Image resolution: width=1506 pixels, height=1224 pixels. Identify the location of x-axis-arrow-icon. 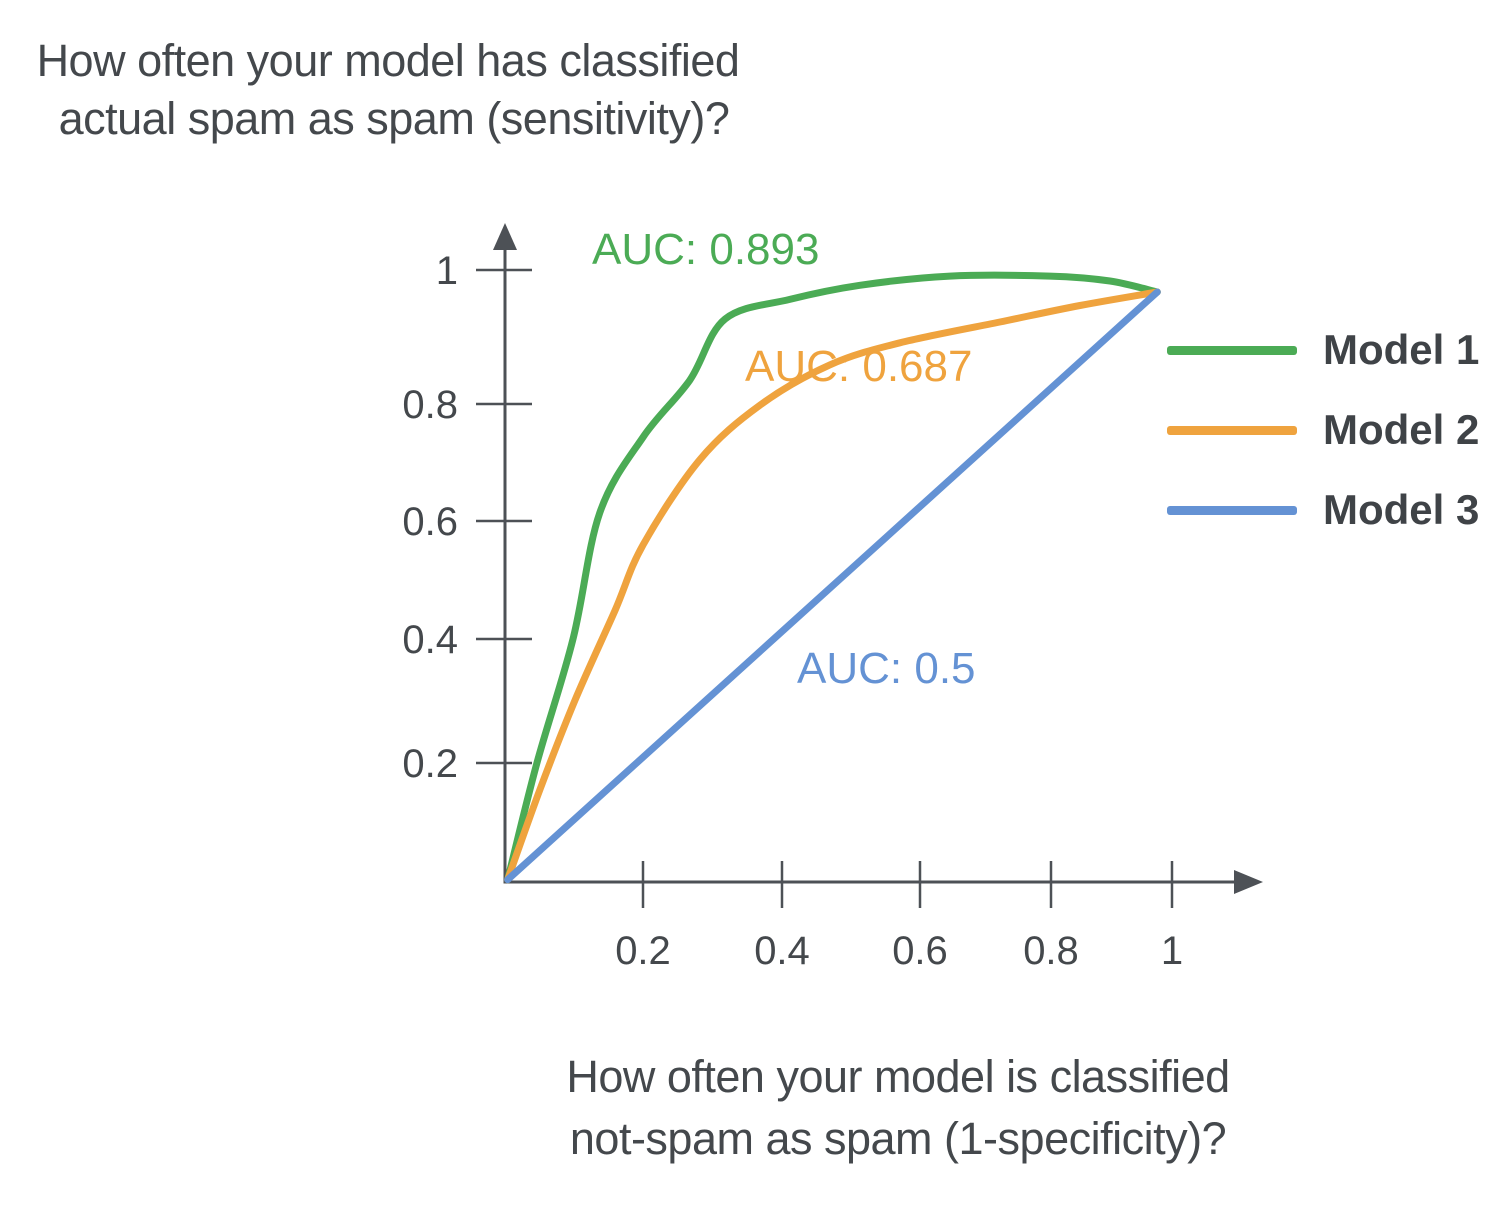
(1248, 882).